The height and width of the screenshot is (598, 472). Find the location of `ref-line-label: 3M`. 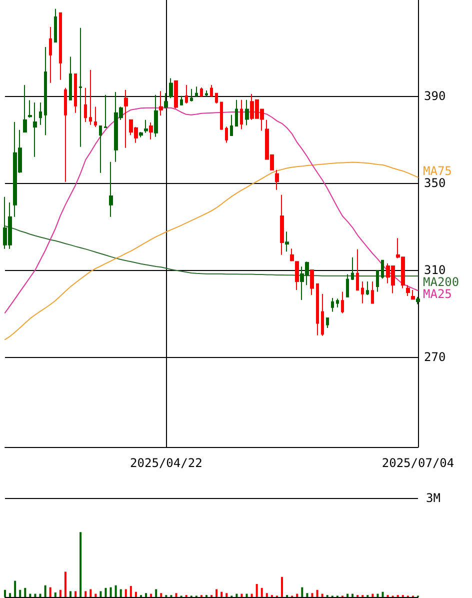

ref-line-label: 3M is located at coordinates (433, 497).